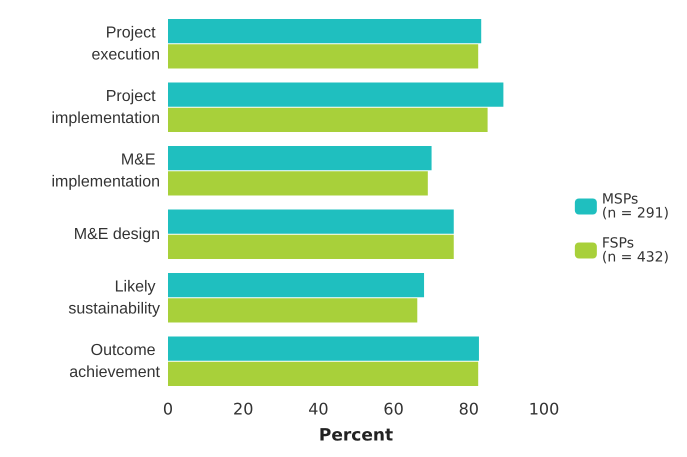  I want to click on x-tick-label: 0, so click(168, 409).